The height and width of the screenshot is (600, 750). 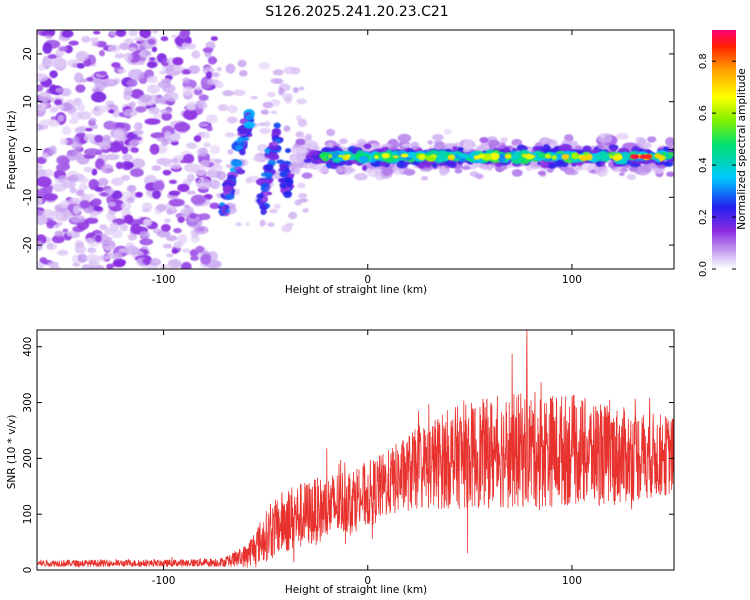 I want to click on colorbar-ticks: 0.0 0.2 0.4 0.6 0.8, so click(x=717, y=165).